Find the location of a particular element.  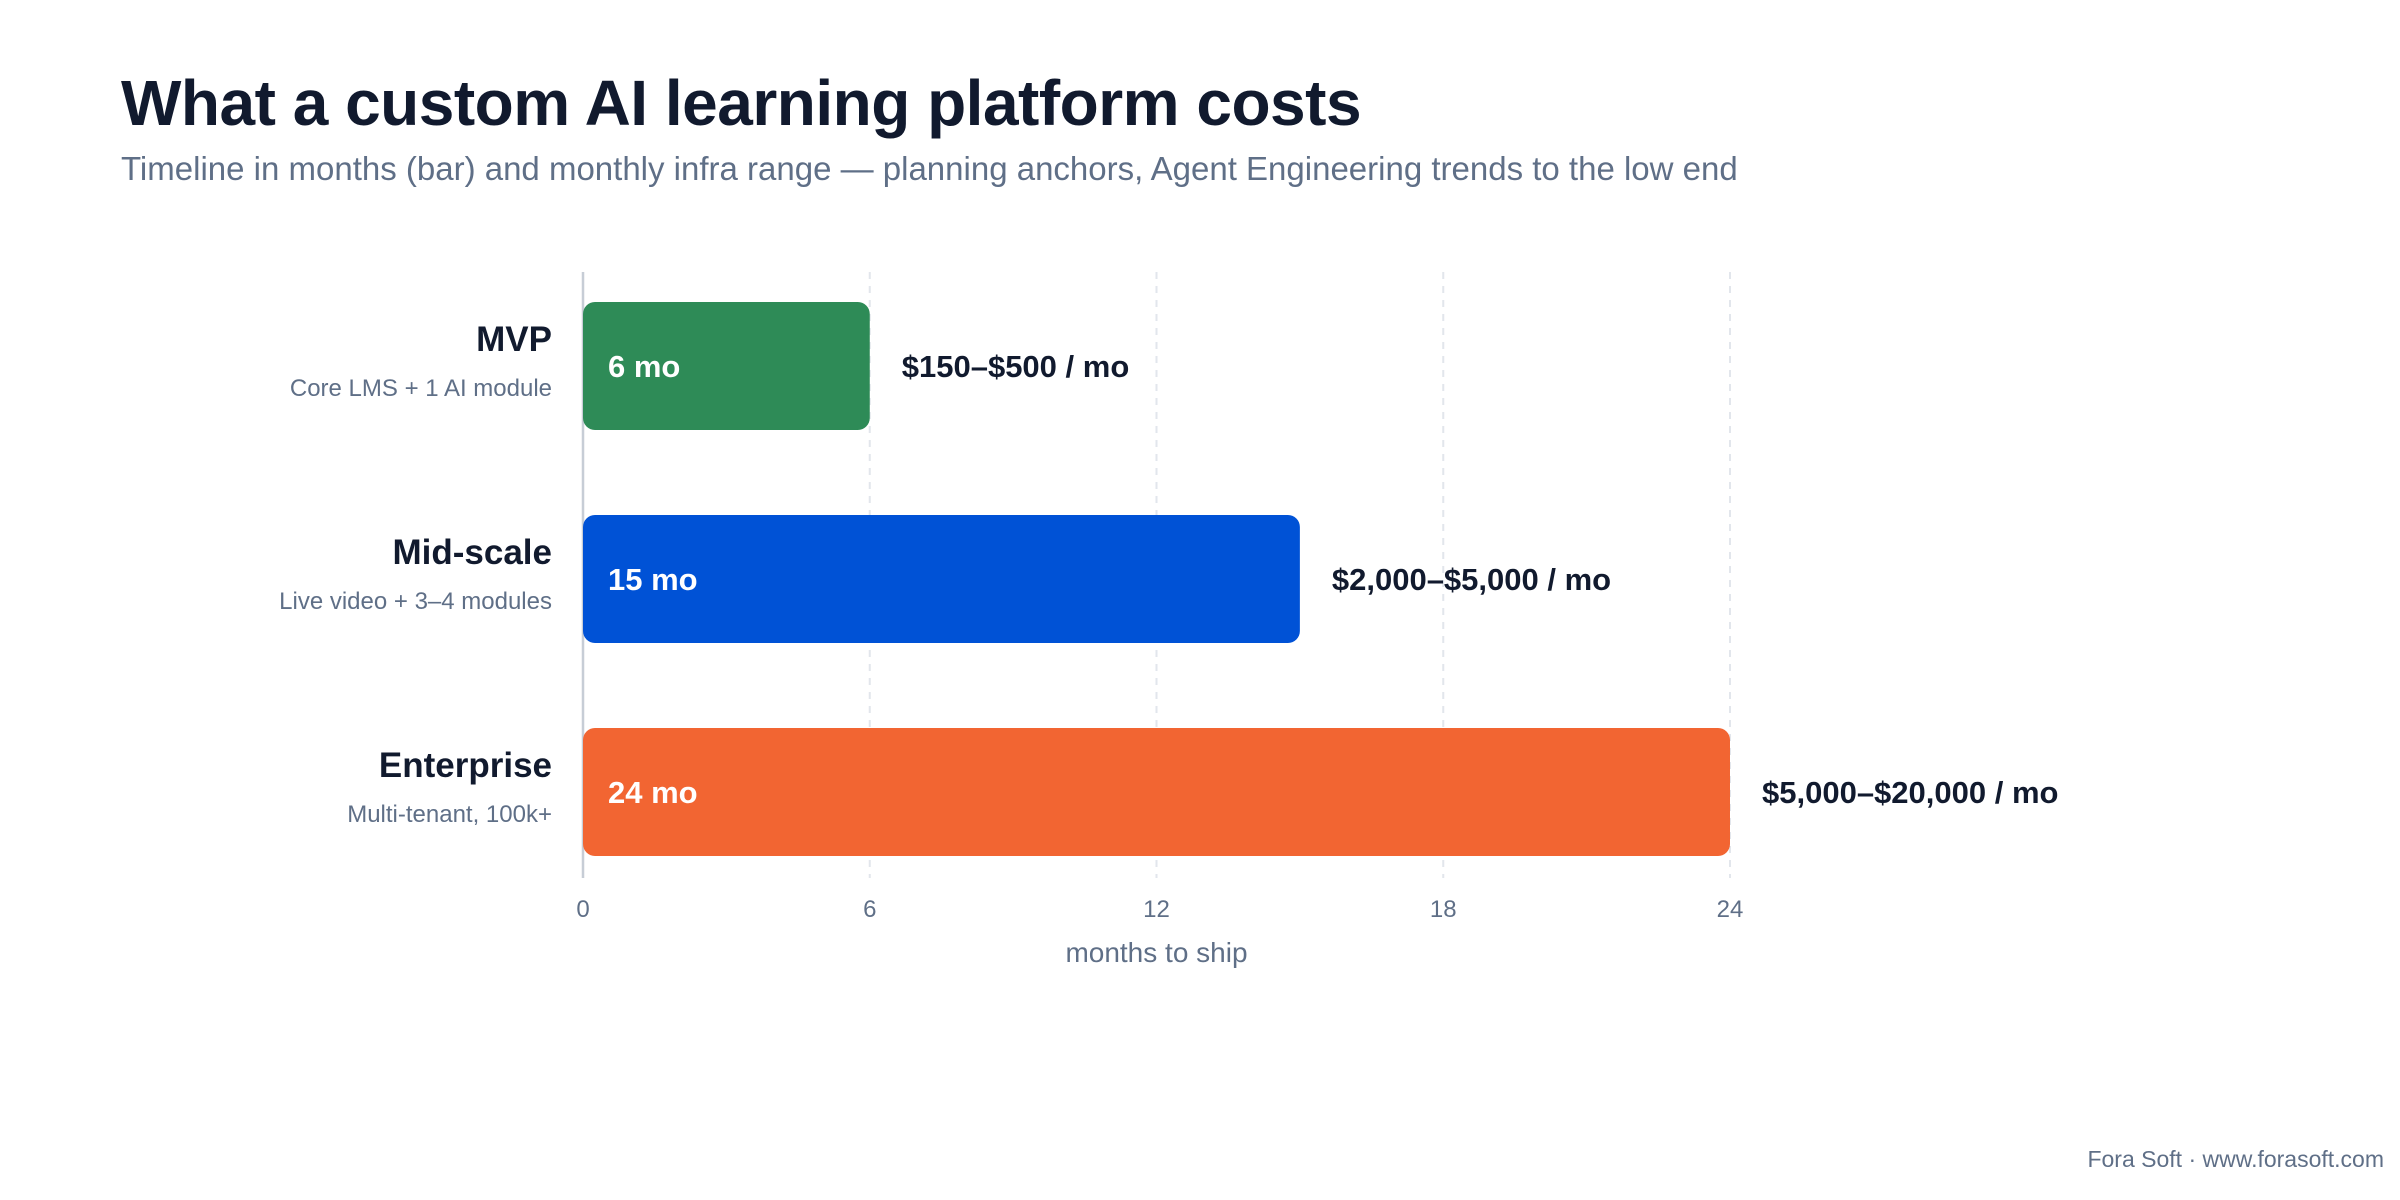

footer-credit: Fora Soft · www.forasoft.com is located at coordinates (2235, 1159).